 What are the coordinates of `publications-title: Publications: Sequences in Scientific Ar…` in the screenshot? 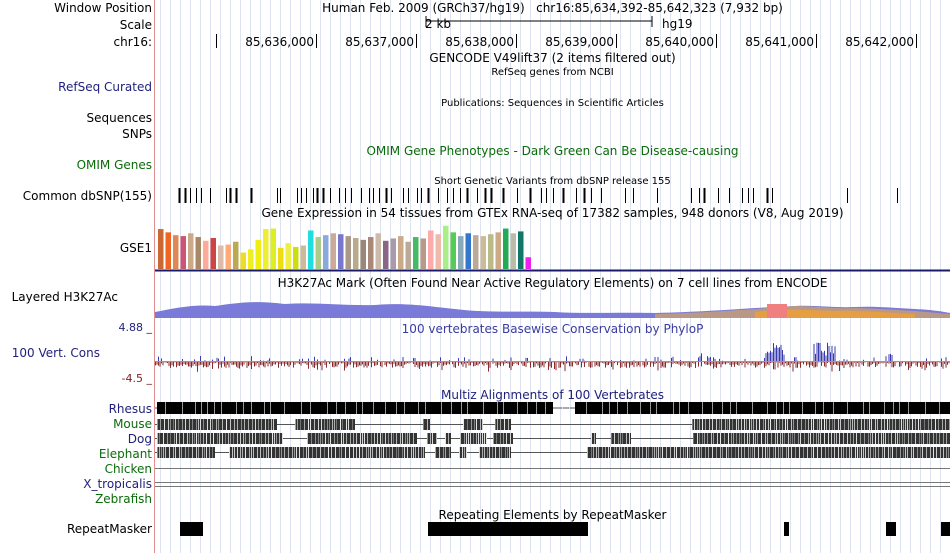 It's located at (552, 103).